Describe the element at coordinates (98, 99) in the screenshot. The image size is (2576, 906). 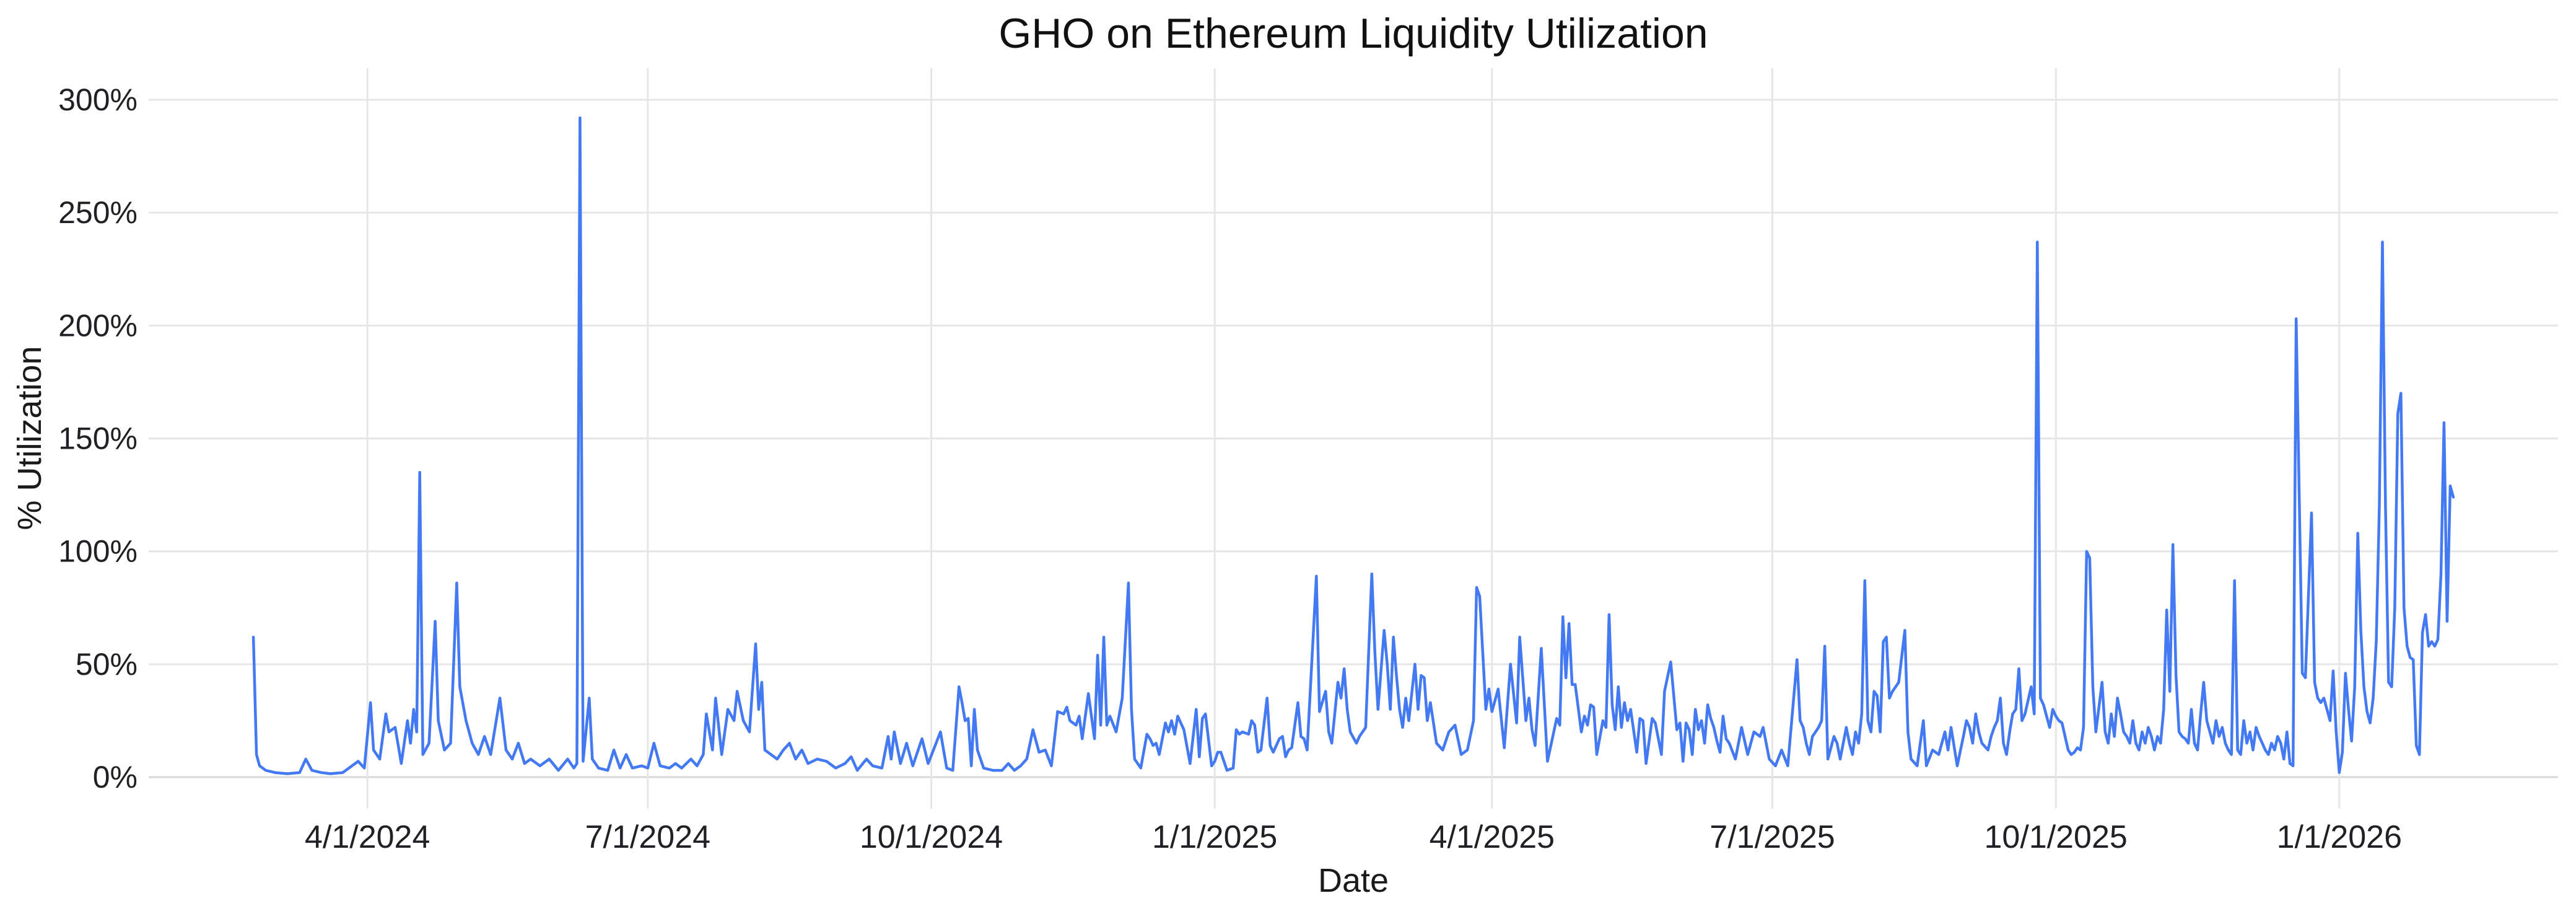
I see `y-tick-label: 300%` at that location.